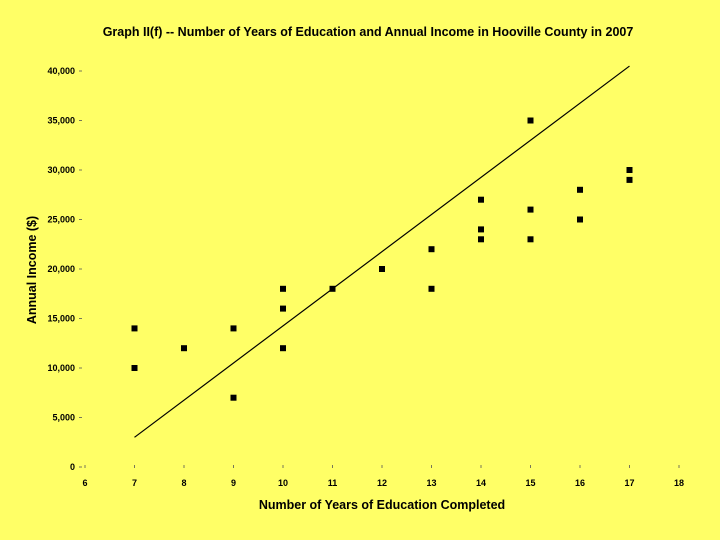 This screenshot has width=720, height=540. I want to click on x-tick-label: 7, so click(134, 483).